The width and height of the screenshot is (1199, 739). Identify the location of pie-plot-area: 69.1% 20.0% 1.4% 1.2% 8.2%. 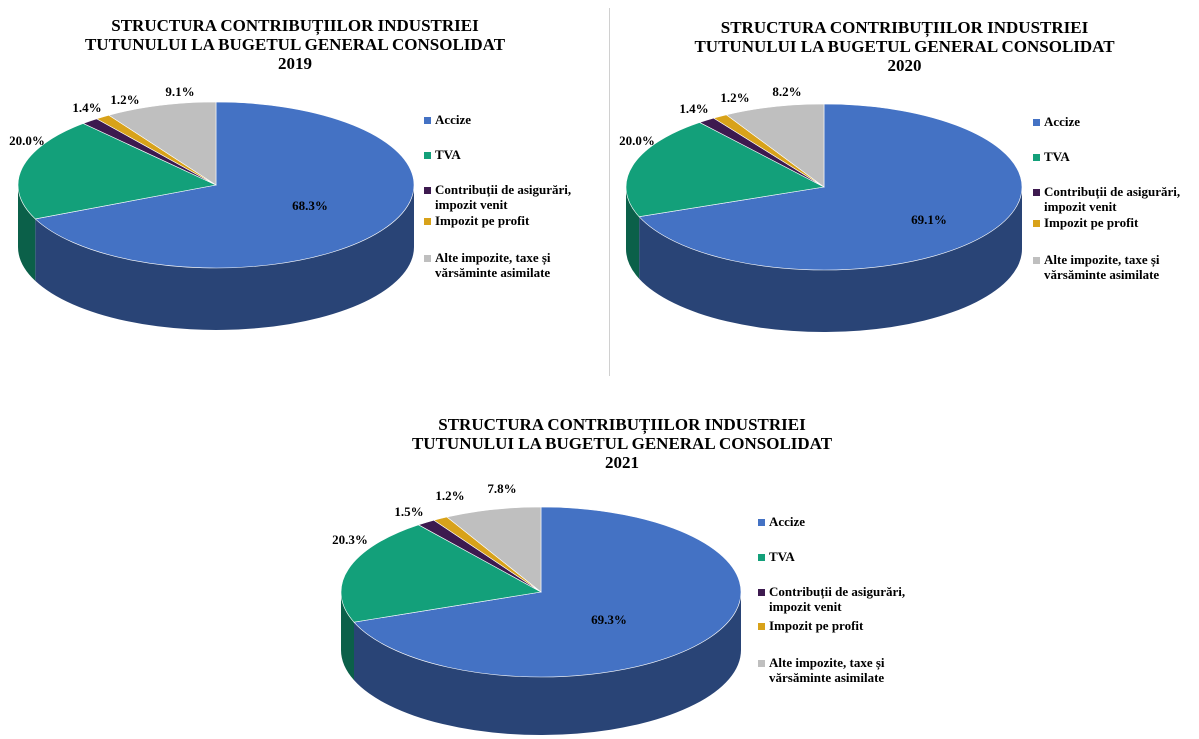
(821, 208).